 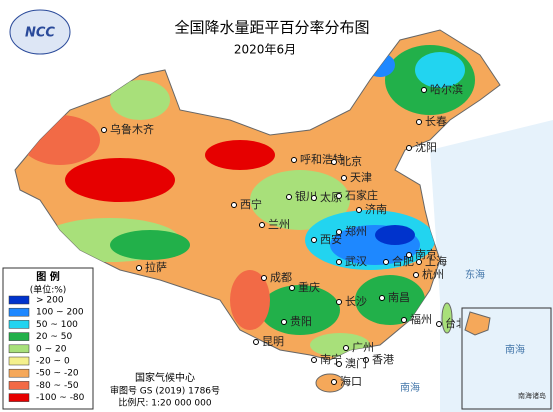 What do you see at coordinates (279, 224) in the screenshot?
I see `city-label: 兰州` at bounding box center [279, 224].